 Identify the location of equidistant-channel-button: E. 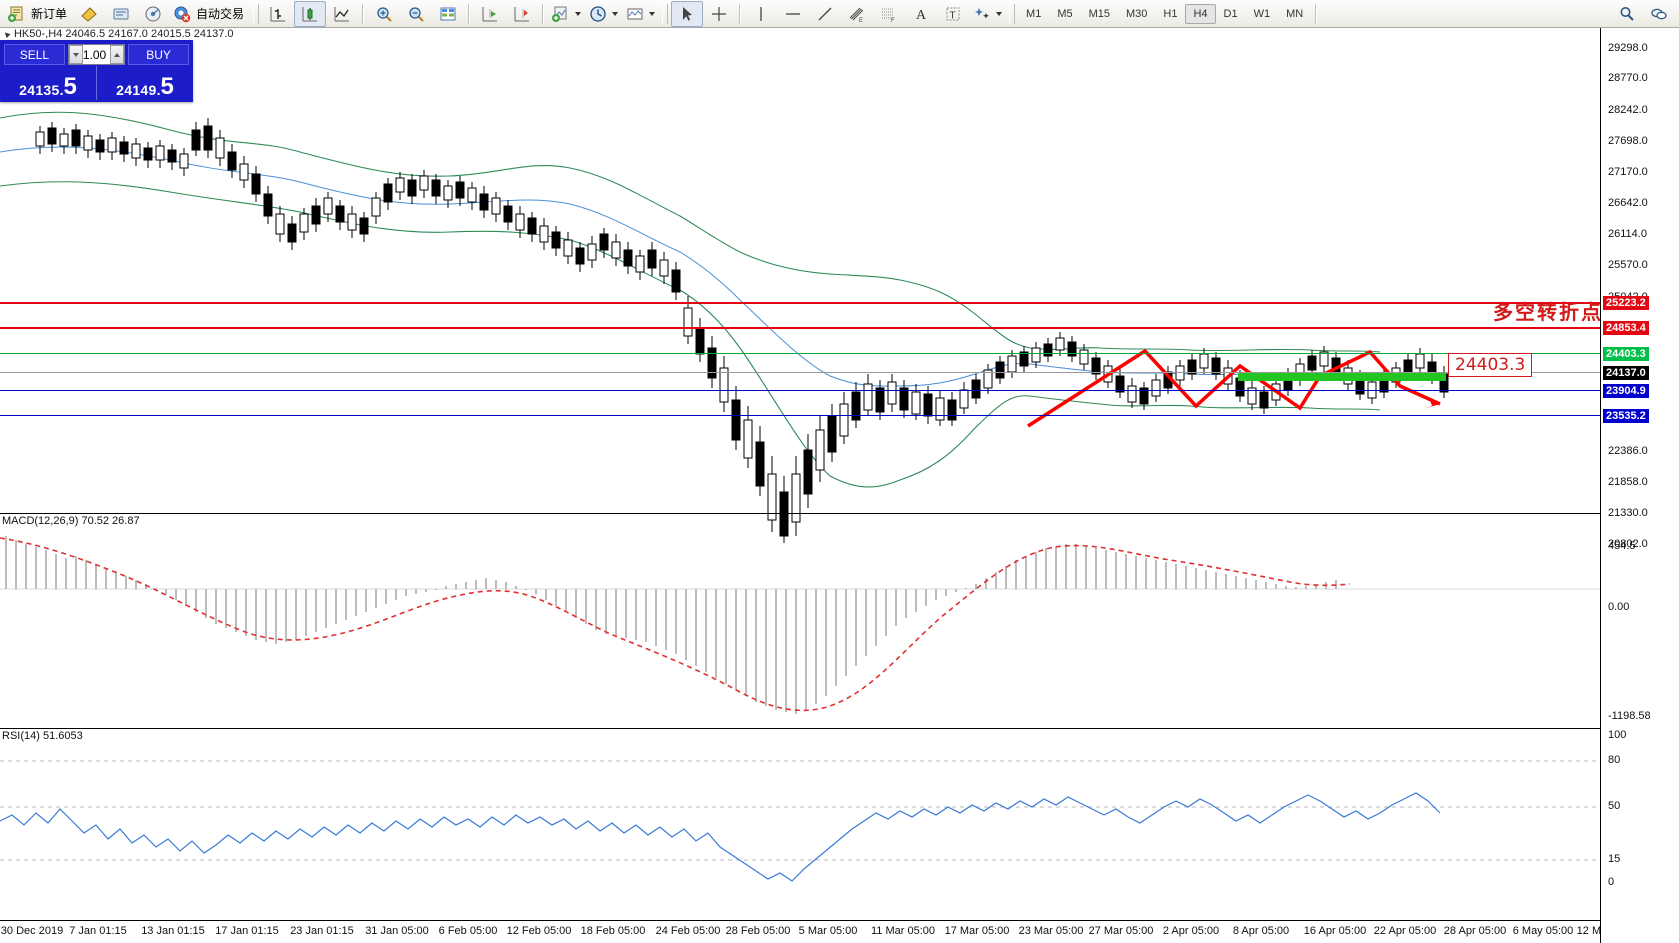
(857, 14).